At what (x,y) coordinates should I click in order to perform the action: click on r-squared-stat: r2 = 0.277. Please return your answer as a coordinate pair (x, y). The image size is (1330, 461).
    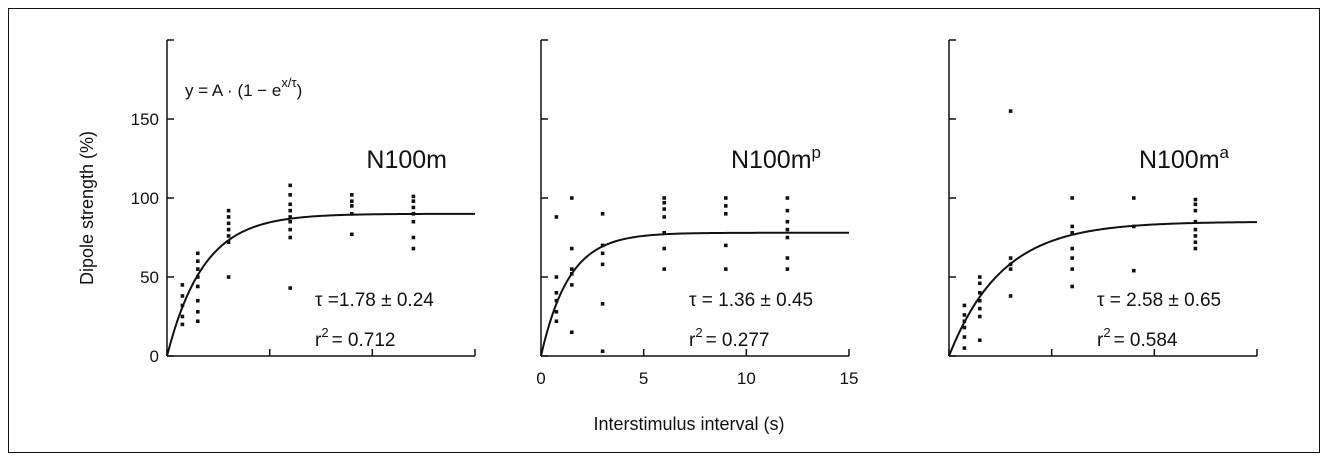
    Looking at the image, I should click on (729, 338).